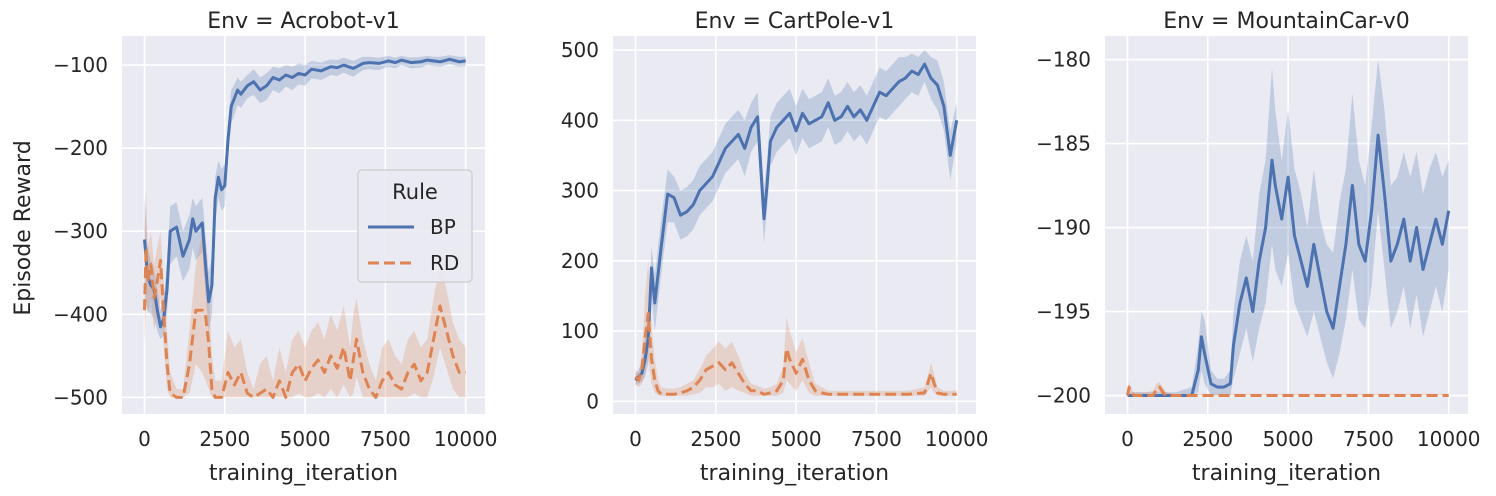  What do you see at coordinates (580, 331) in the screenshot?
I see `y-tick-label: 100` at bounding box center [580, 331].